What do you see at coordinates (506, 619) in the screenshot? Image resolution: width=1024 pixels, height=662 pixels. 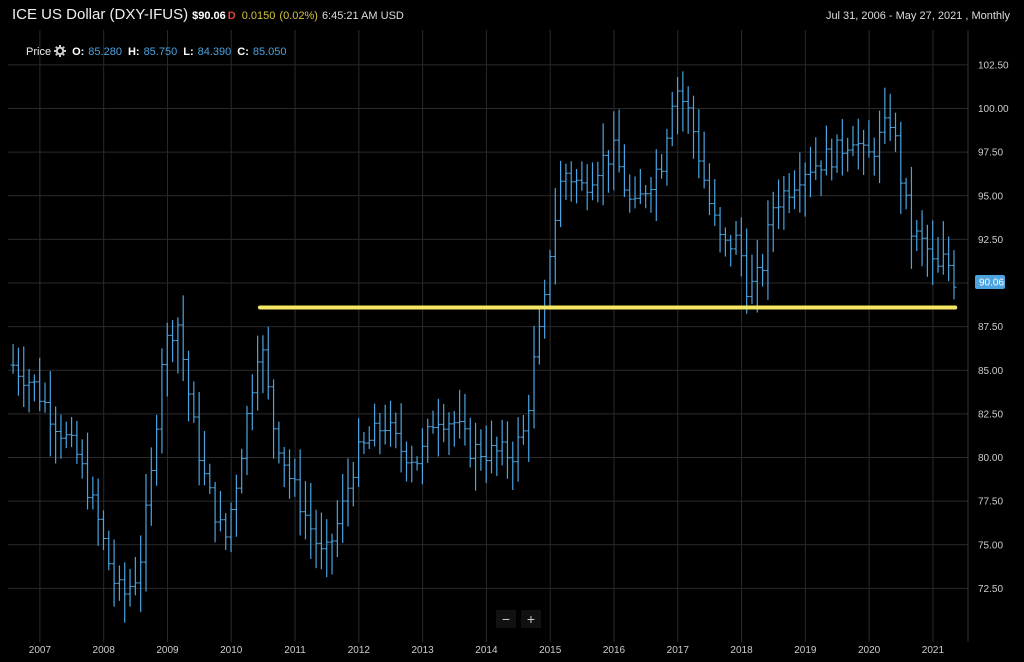 I see `zoom-out-button: −` at bounding box center [506, 619].